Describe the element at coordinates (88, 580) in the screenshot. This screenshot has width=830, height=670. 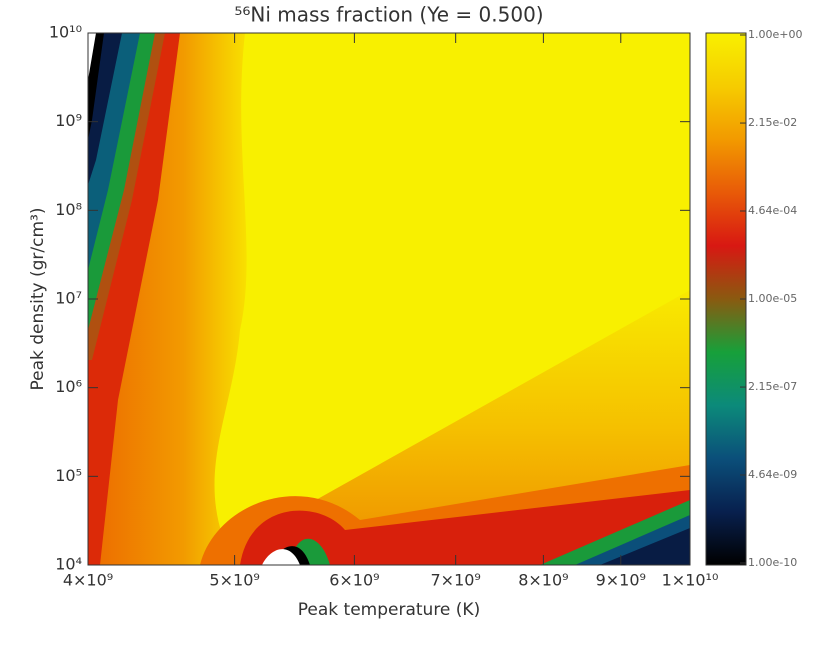
I see `x-tick-label: 4×10⁹` at that location.